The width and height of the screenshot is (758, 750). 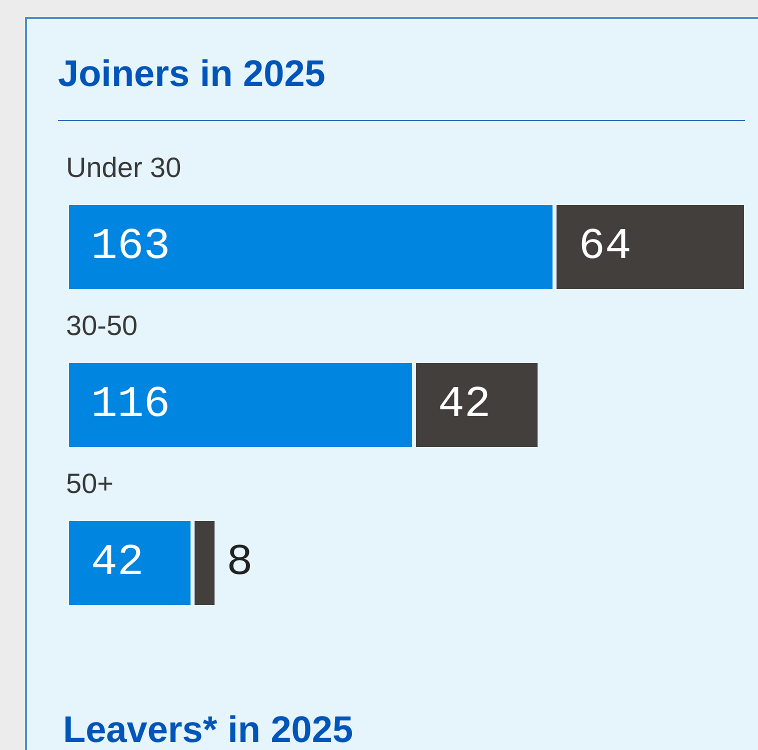 What do you see at coordinates (605, 247) in the screenshot?
I see `data-label: 64` at bounding box center [605, 247].